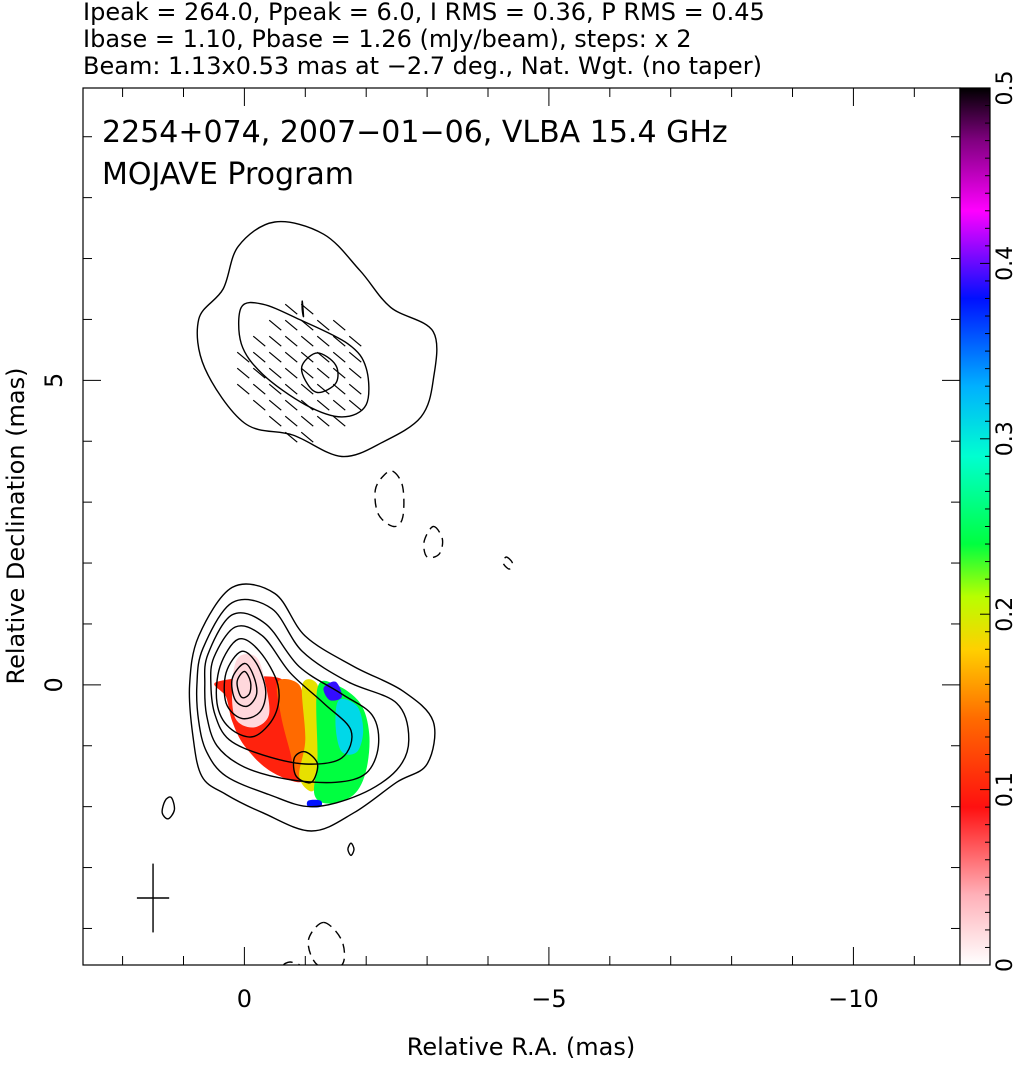 This screenshot has height=1065, width=1022. Describe the element at coordinates (548, 999) in the screenshot. I see `x-tick-label: −5` at that location.